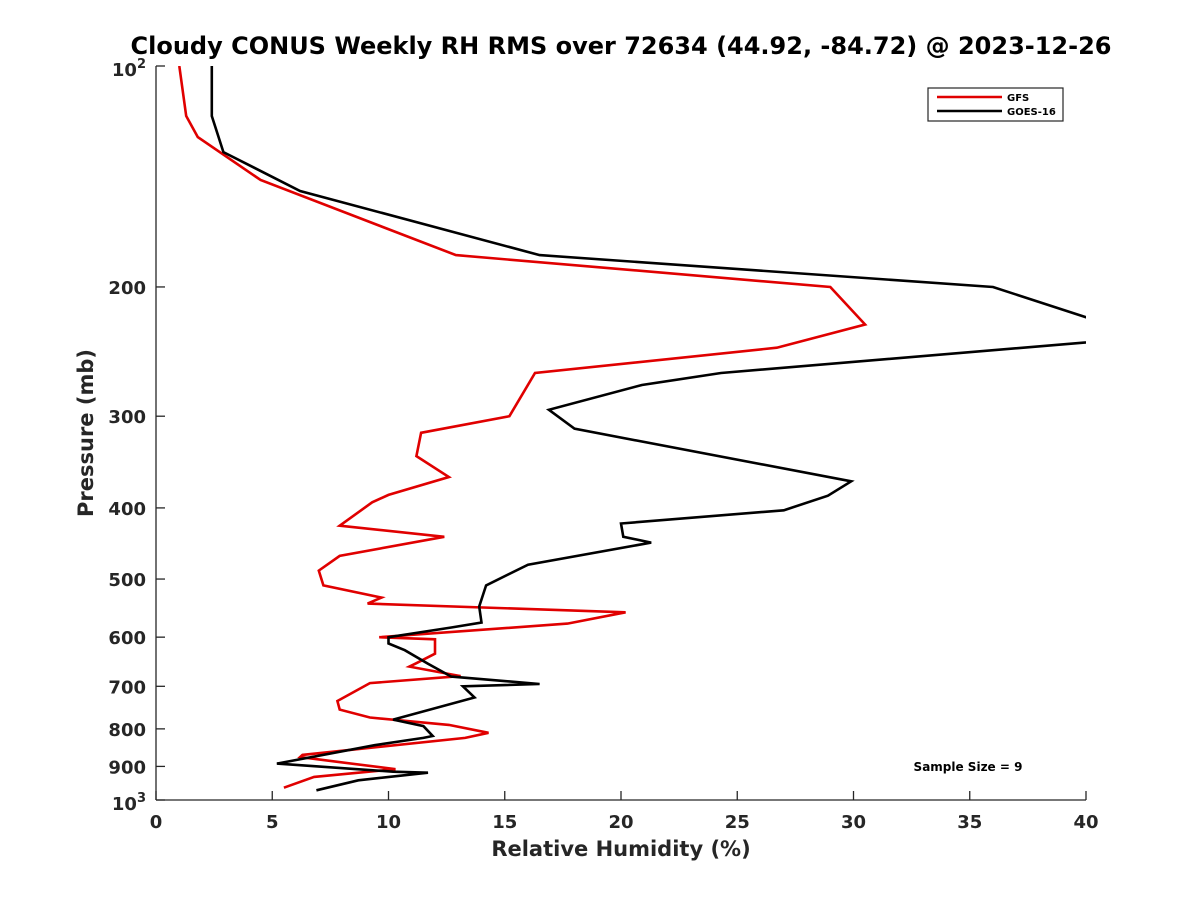  What do you see at coordinates (141, 798) in the screenshot?
I see `y-tick-exponent: 3` at bounding box center [141, 798].